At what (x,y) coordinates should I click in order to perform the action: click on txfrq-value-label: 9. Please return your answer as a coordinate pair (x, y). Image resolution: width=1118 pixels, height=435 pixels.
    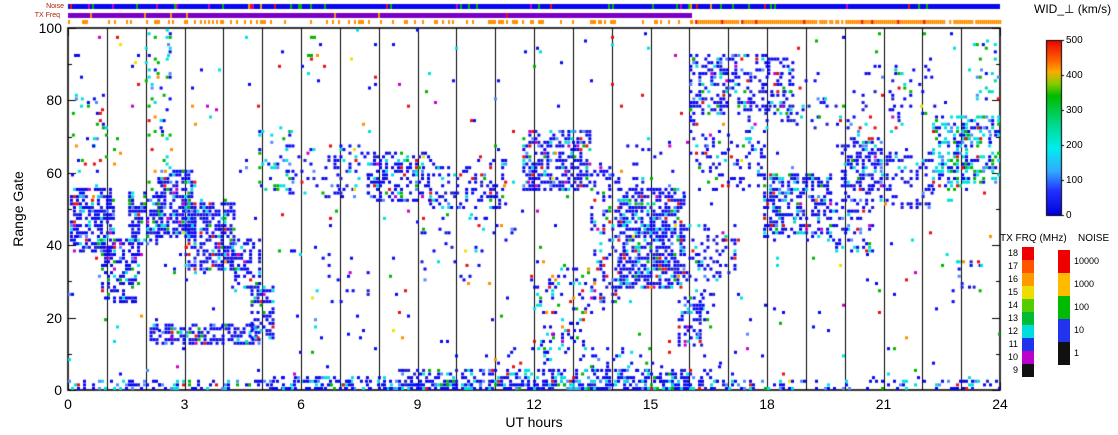
    Looking at the image, I should click on (1015, 370).